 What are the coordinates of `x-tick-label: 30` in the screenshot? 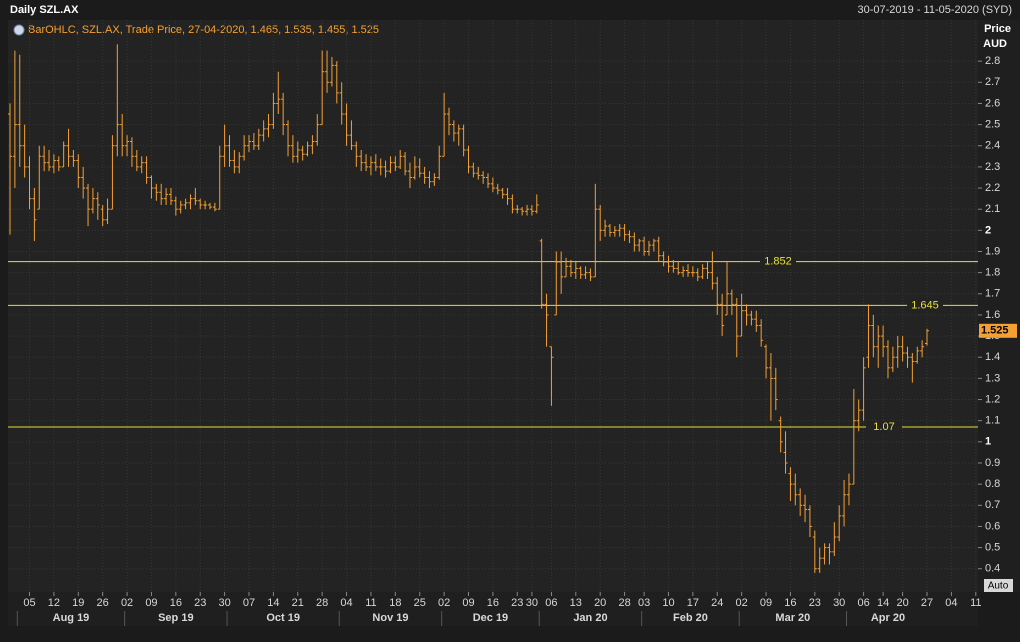 It's located at (224, 603).